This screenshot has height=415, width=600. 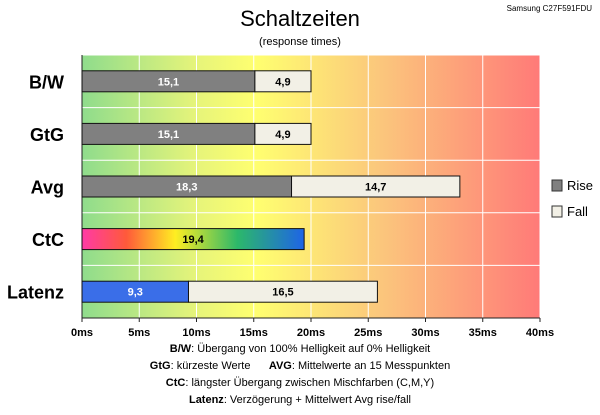 I want to click on bar-label-fall: 14,7, so click(x=375, y=188).